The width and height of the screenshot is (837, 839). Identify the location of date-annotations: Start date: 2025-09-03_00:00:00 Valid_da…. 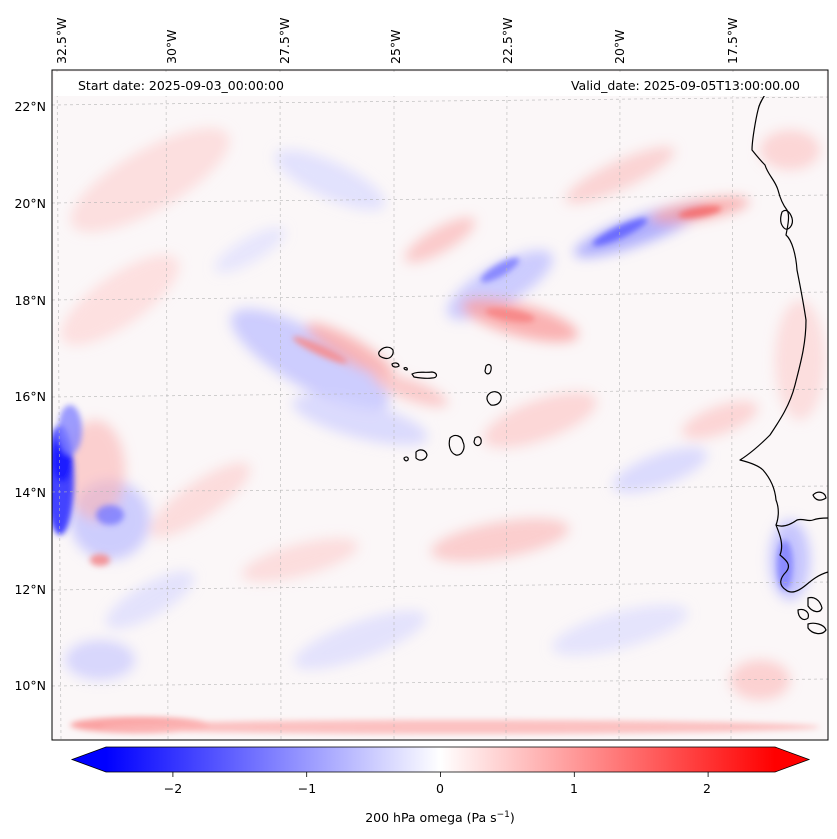
(440, 84).